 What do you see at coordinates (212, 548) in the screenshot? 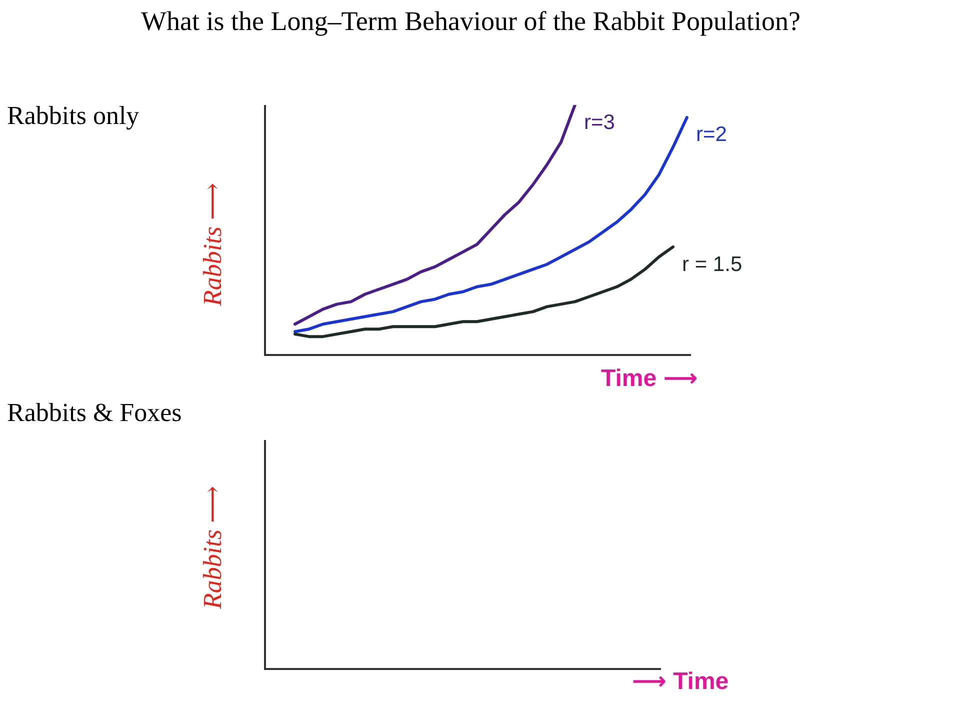
I see `text: Rabbits ⟶` at bounding box center [212, 548].